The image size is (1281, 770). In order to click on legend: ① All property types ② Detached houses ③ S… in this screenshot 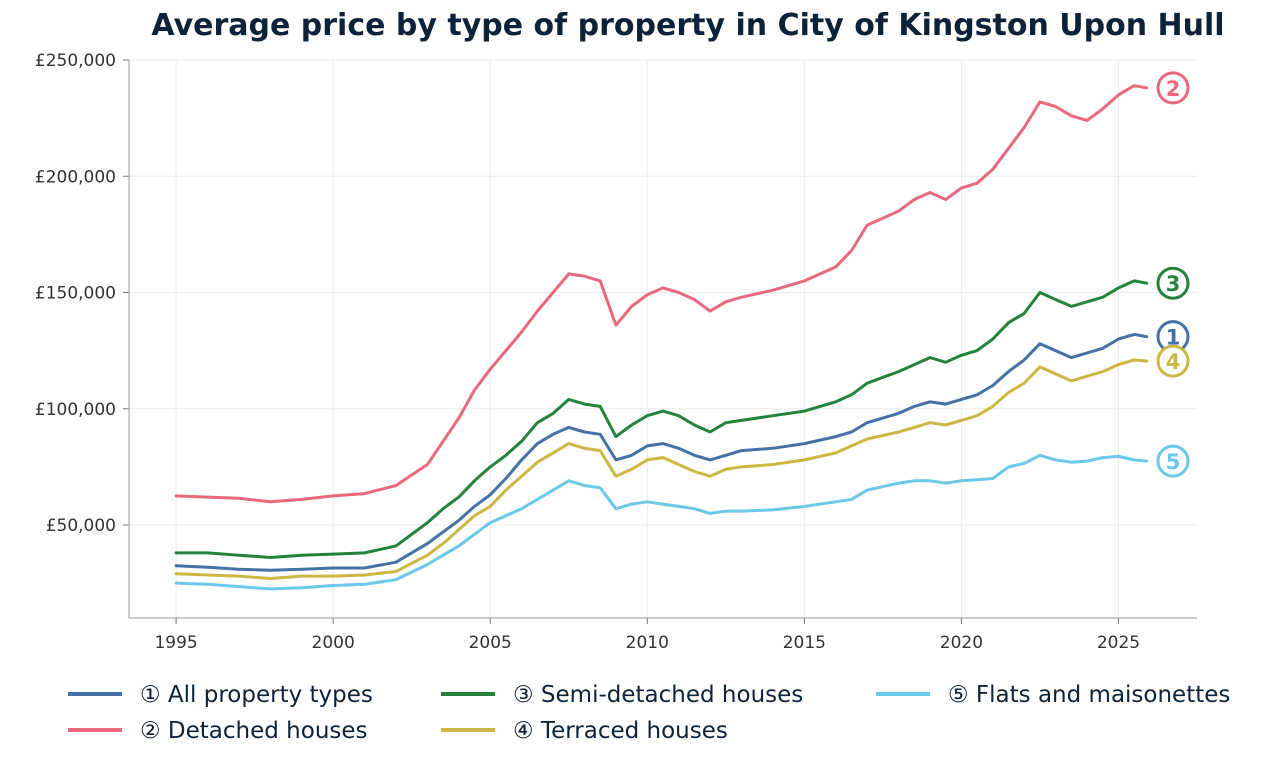, I will do `click(649, 713)`.